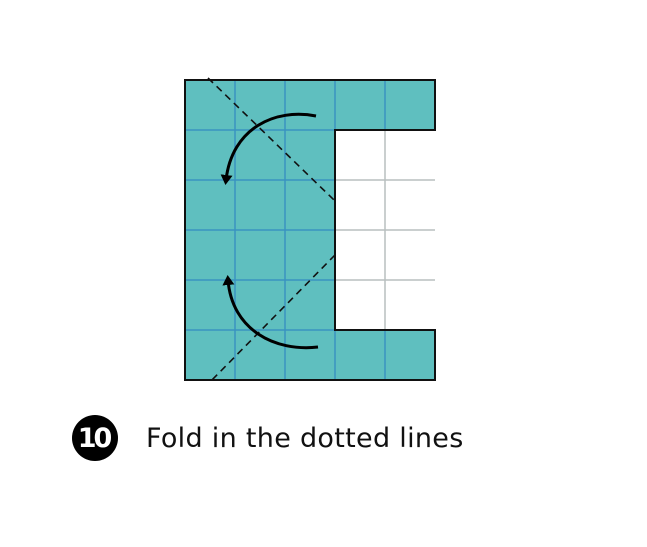  What do you see at coordinates (268, 148) in the screenshot?
I see `upper-fold-arrow` at bounding box center [268, 148].